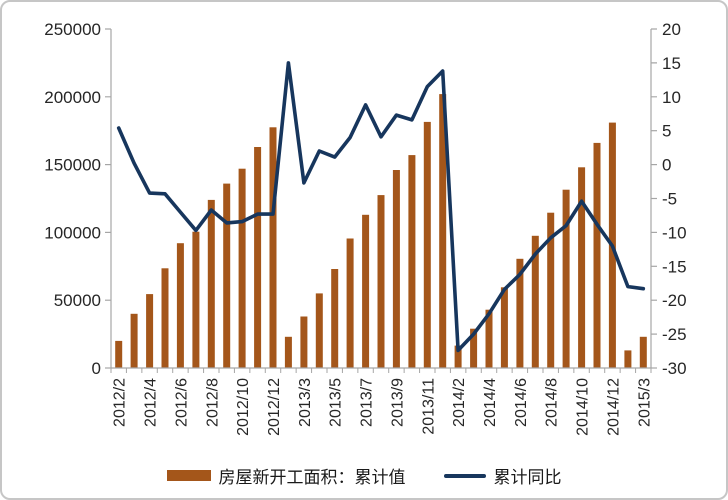 The image size is (728, 500). What do you see at coordinates (274, 407) in the screenshot?
I see `x-axis-label: 2012/12` at bounding box center [274, 407].